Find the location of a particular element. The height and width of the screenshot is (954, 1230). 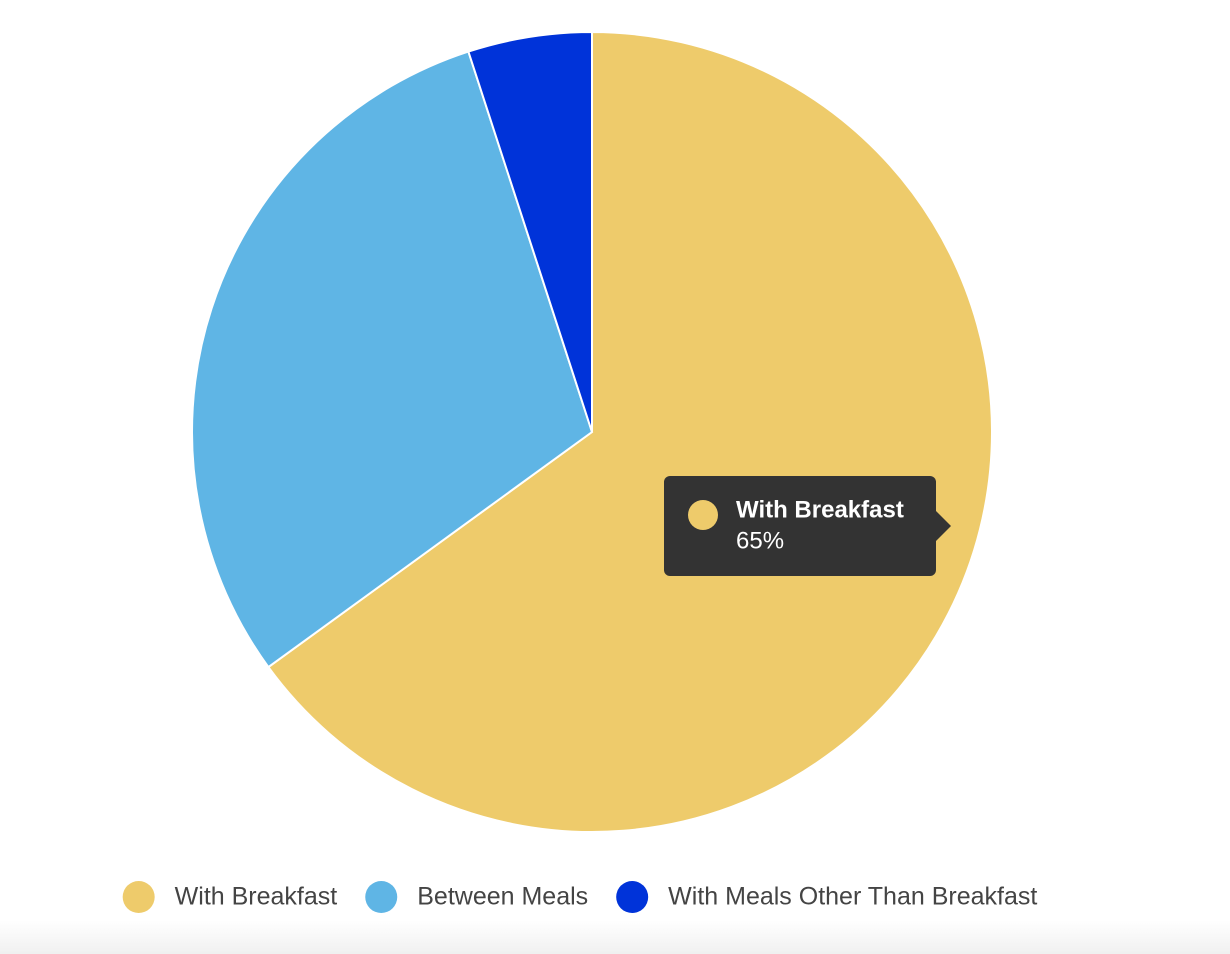

tooltip-pointer is located at coordinates (943, 526).